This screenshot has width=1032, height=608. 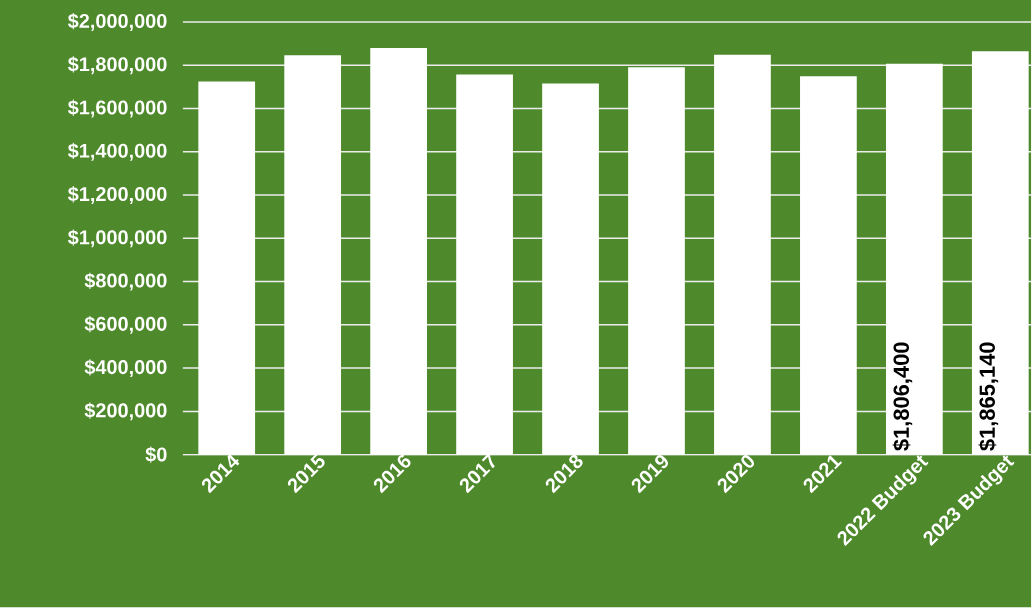 What do you see at coordinates (117, 238) in the screenshot?
I see `y-tick-label: $1,000,000` at bounding box center [117, 238].